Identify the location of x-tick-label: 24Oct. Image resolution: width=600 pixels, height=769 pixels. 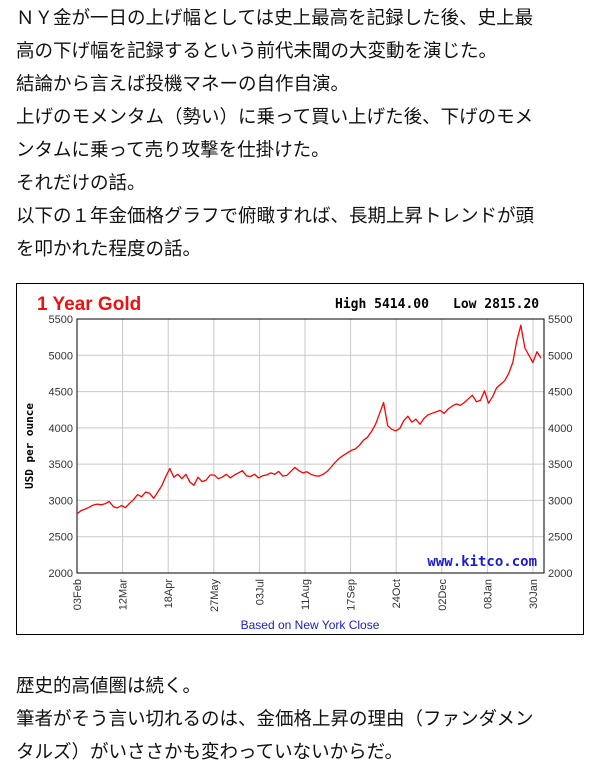
(397, 593).